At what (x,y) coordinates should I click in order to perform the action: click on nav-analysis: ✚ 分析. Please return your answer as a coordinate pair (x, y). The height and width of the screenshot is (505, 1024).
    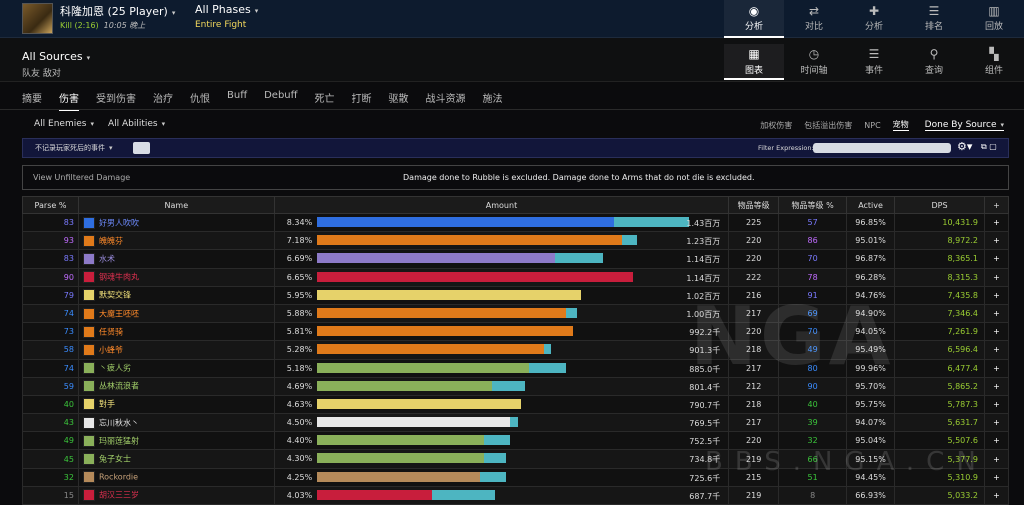
    Looking at the image, I should click on (874, 19).